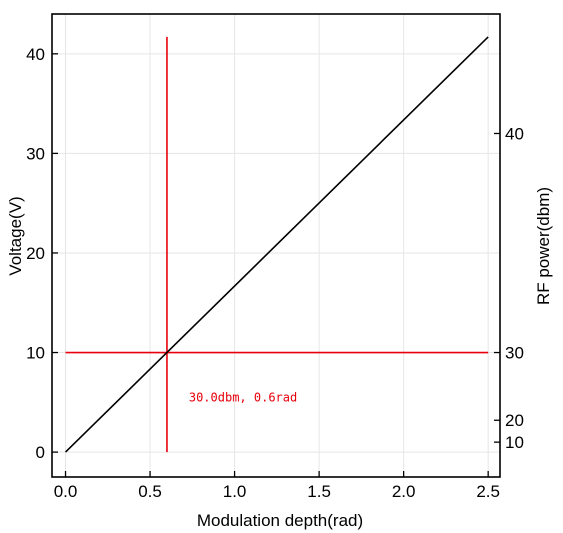  I want to click on y-tick-label: 20, so click(35, 253).